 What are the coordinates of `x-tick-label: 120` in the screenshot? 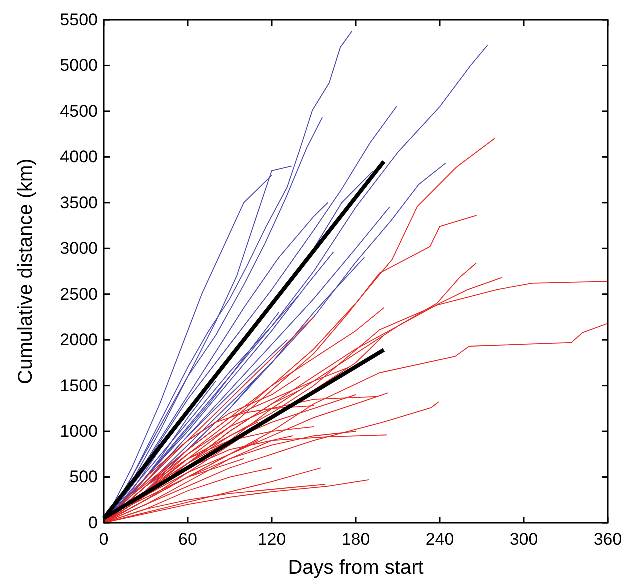 It's located at (272, 540).